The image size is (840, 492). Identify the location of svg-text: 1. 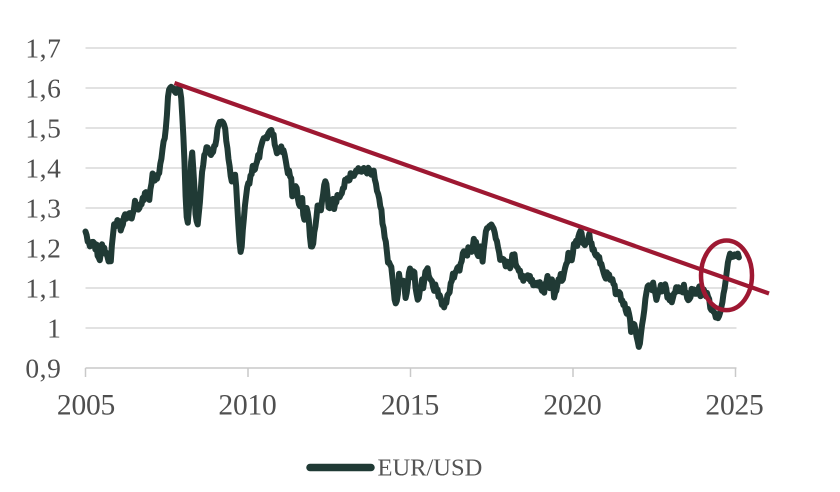
(54, 328).